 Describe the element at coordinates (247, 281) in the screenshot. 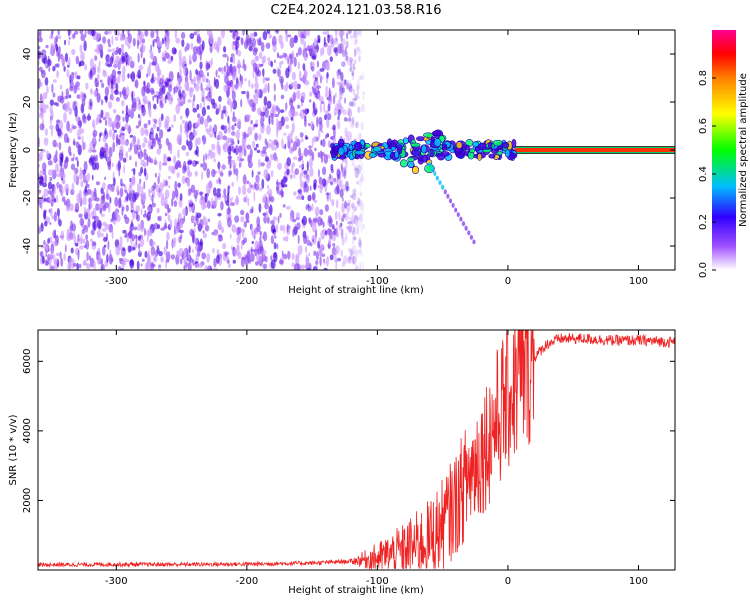

I see `spectrogram-x-tick-label: -200` at that location.